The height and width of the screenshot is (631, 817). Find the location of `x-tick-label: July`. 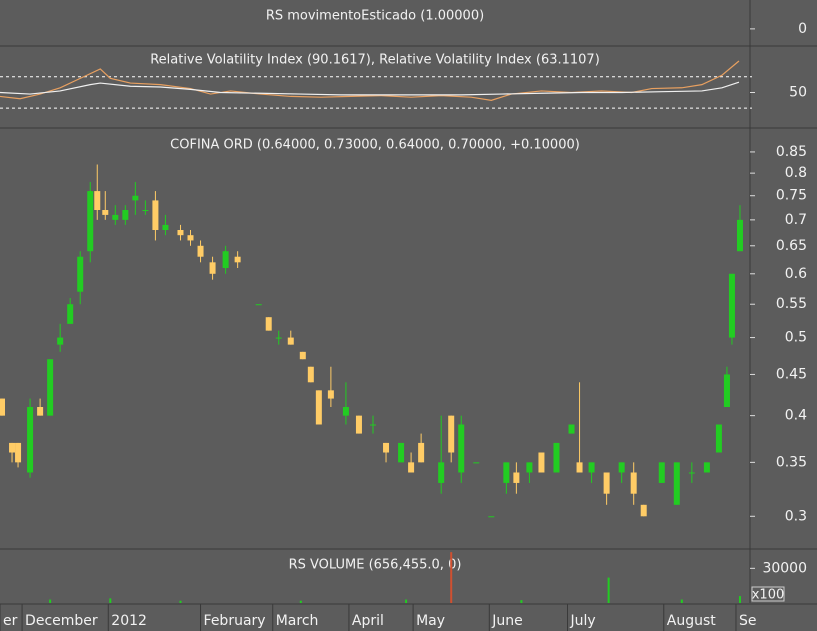

x-tick-label: July is located at coordinates (583, 621).